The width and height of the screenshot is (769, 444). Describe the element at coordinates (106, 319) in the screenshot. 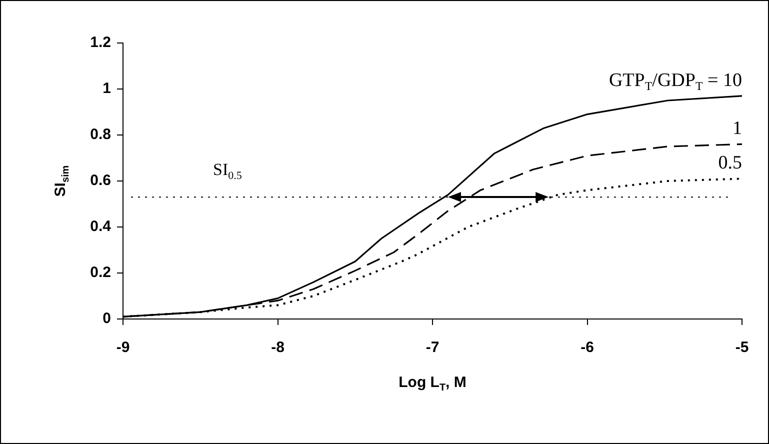

I see `y-tick-label: 0` at that location.